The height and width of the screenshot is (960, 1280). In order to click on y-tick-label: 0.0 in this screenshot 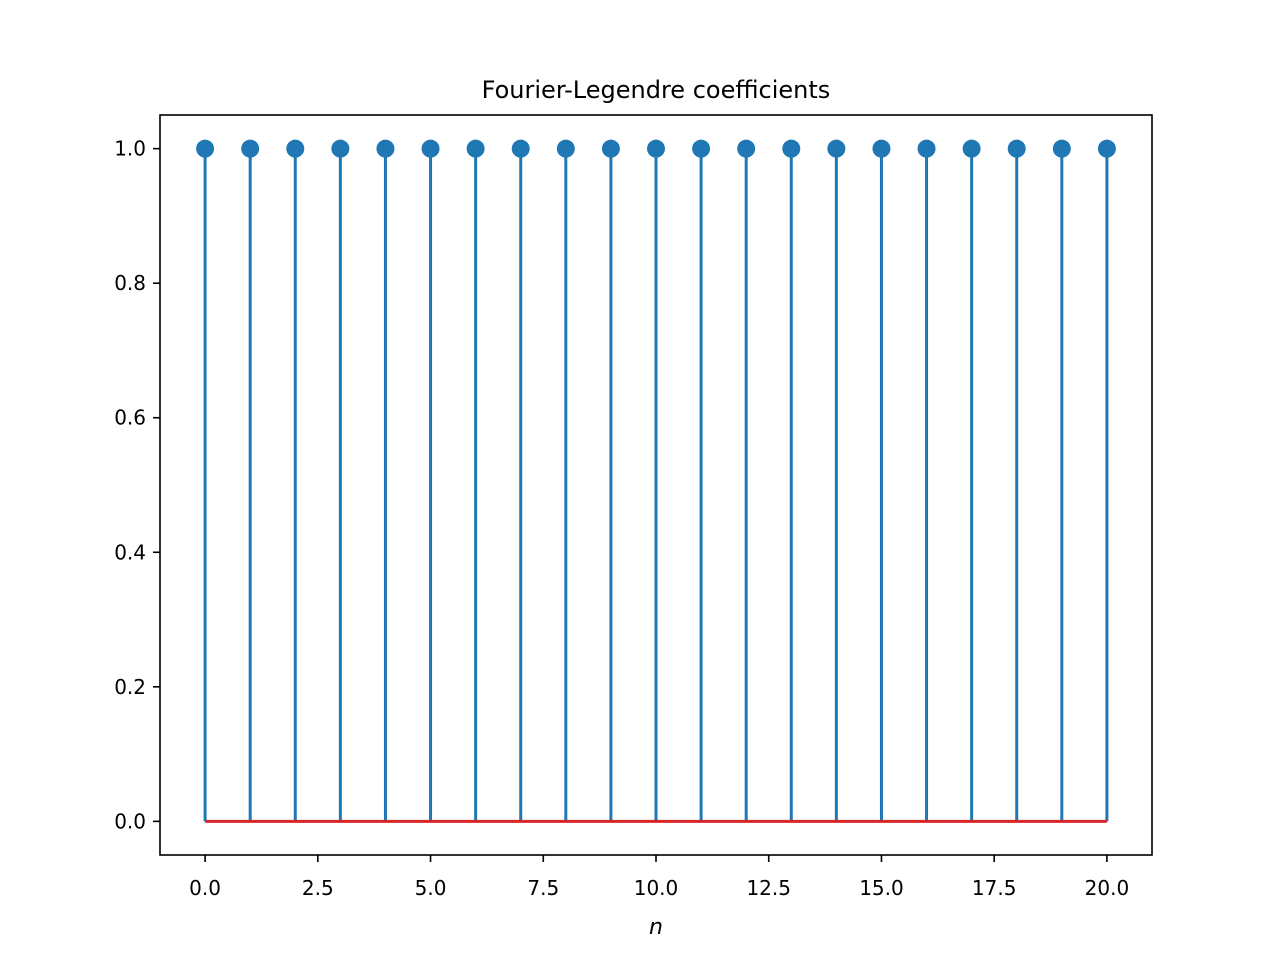, I will do `click(130, 821)`.